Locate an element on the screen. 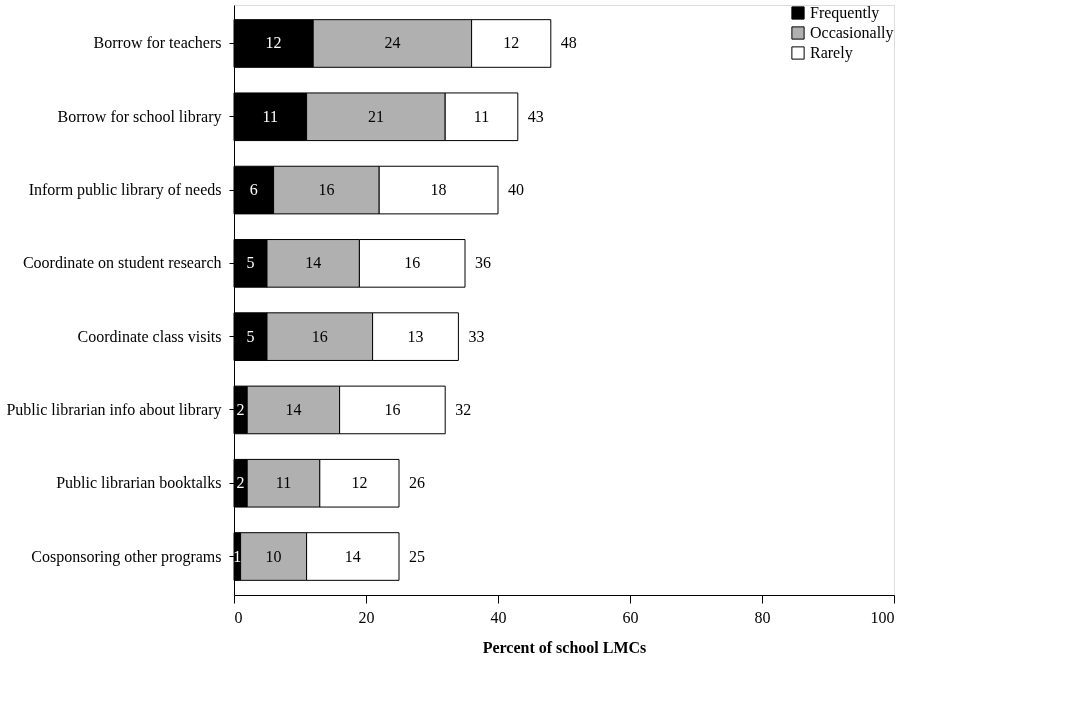  x-tick-label: 40 is located at coordinates (498, 617).